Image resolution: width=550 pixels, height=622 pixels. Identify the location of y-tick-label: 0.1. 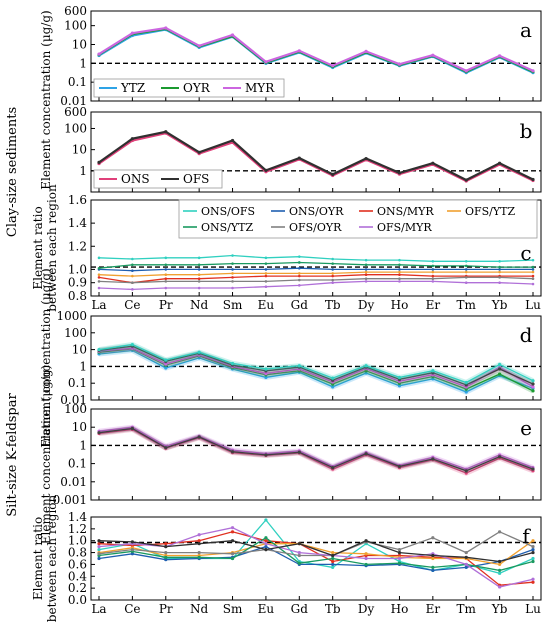
(77, 383).